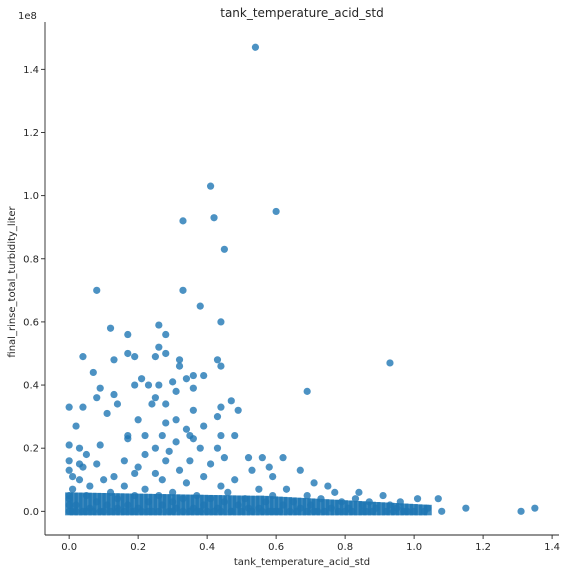  Describe the element at coordinates (69, 547) in the screenshot. I see `x-tick-label: 0.0` at that location.